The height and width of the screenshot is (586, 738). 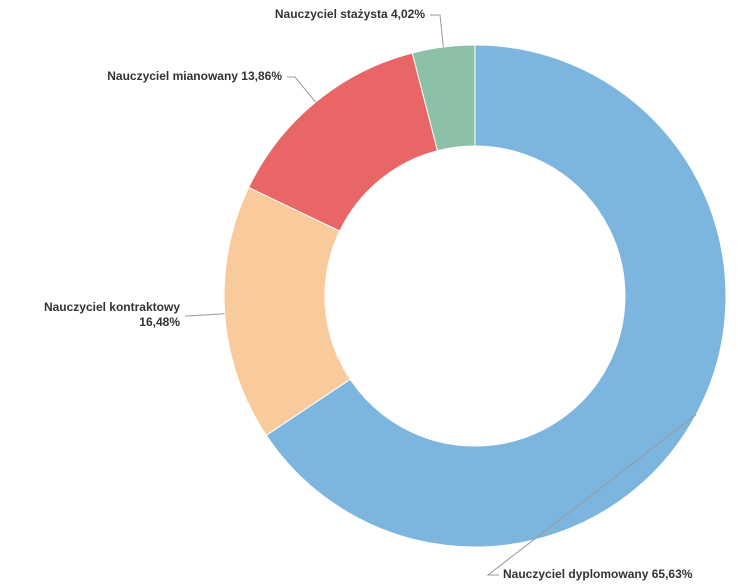 I want to click on donut-slice, so click(x=443, y=98).